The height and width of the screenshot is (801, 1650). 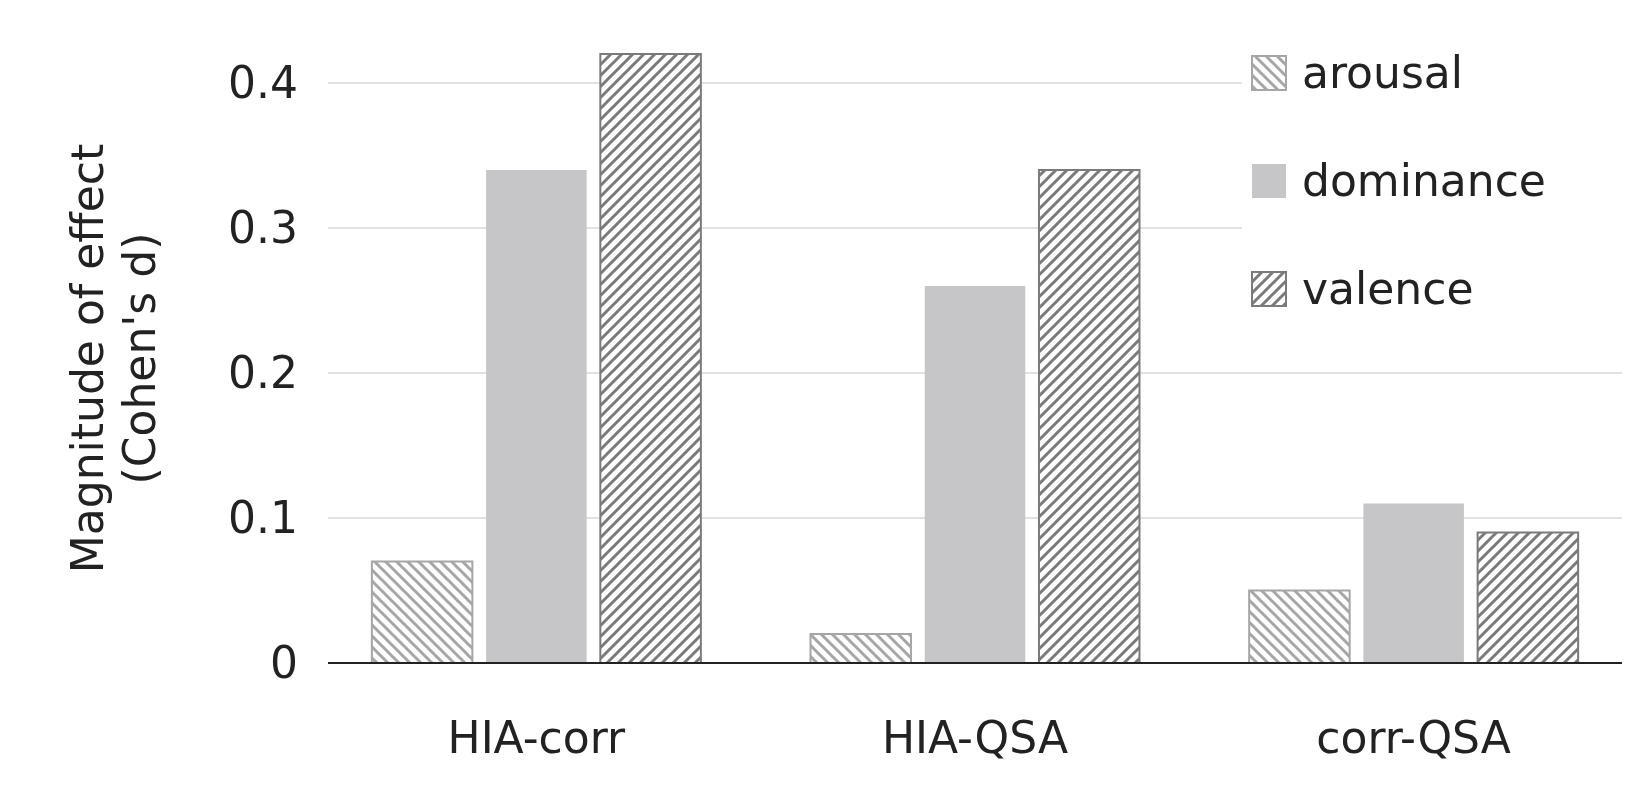 I want to click on legend-label: arousal, so click(x=1383, y=73).